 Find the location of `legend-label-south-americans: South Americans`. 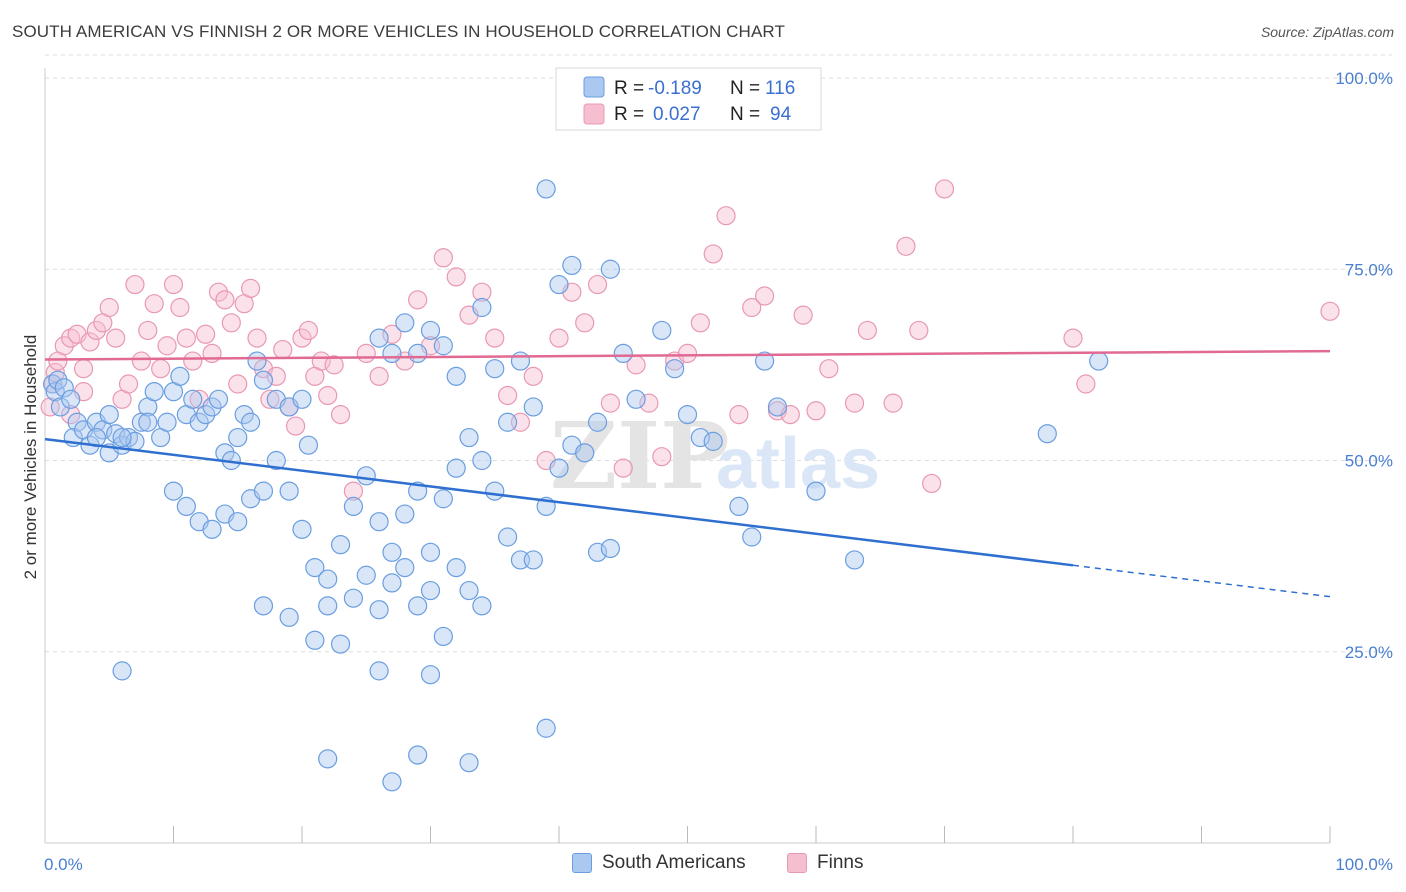

legend-label-south-americans: South Americans is located at coordinates (674, 862).